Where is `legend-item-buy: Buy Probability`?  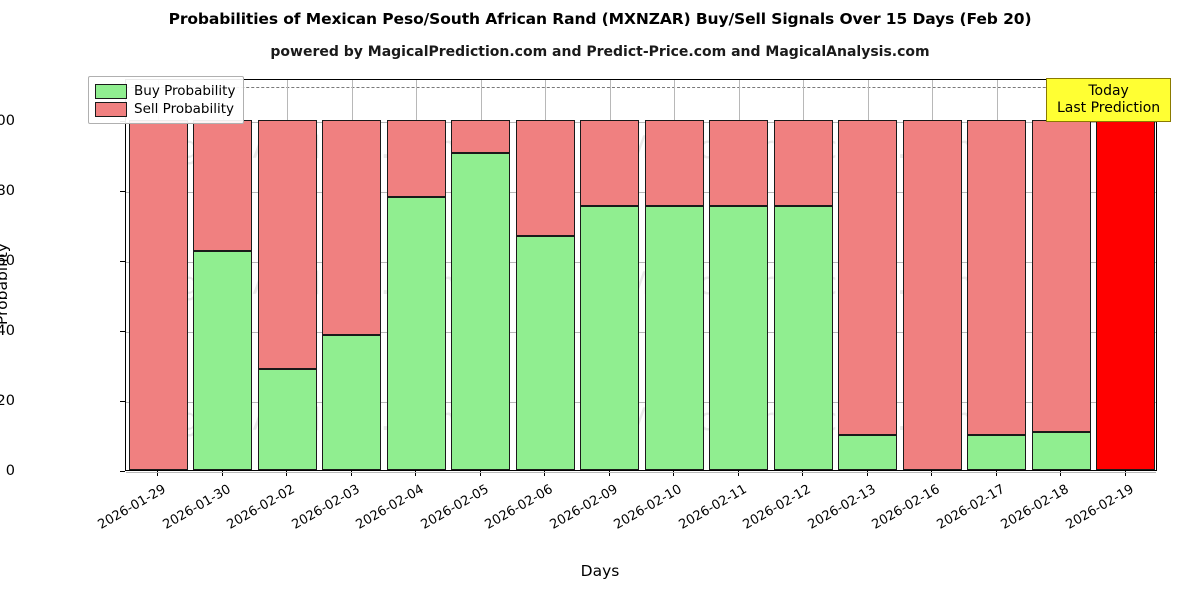
legend-item-buy: Buy Probability is located at coordinates (165, 91).